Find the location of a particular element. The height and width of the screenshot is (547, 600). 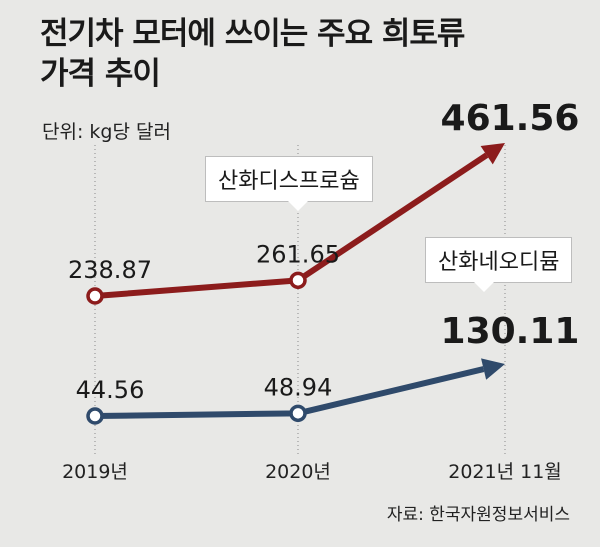

unit-label: 단위: kg당 달러 is located at coordinates (106, 132).